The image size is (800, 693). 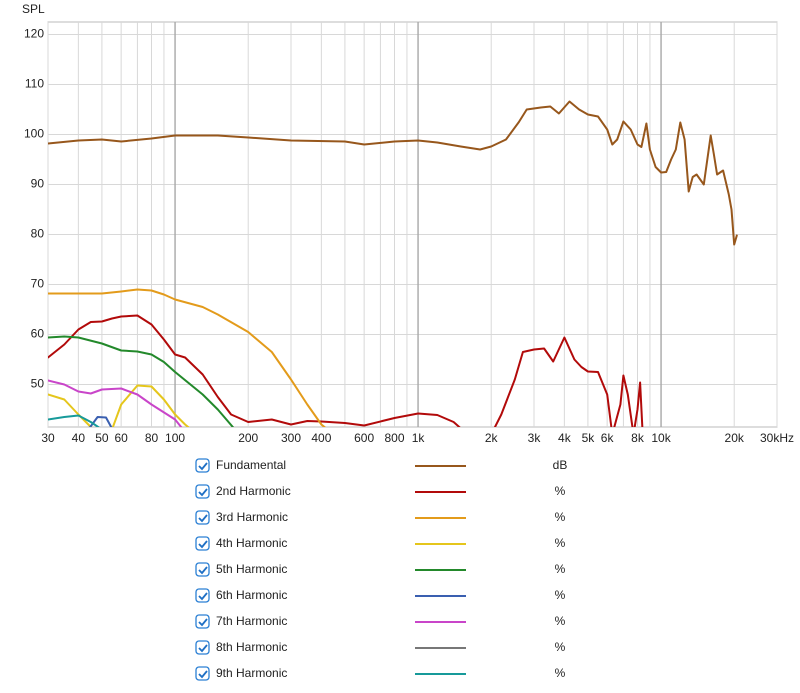 What do you see at coordinates (121, 438) in the screenshot?
I see `x-tick-label: 60` at bounding box center [121, 438].